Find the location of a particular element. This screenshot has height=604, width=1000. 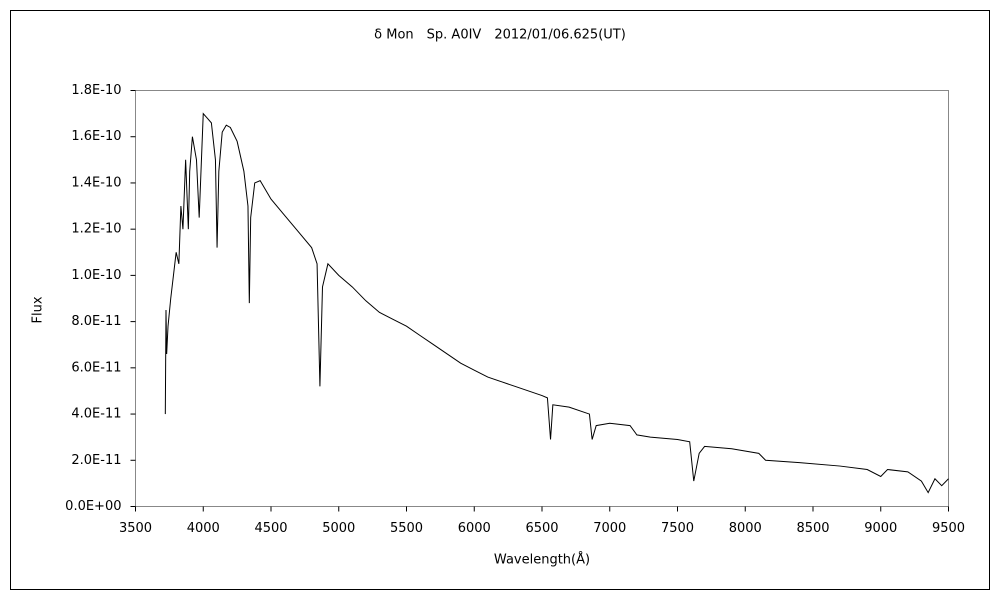

y-tick-label: 4.0E-11 is located at coordinates (96, 414).